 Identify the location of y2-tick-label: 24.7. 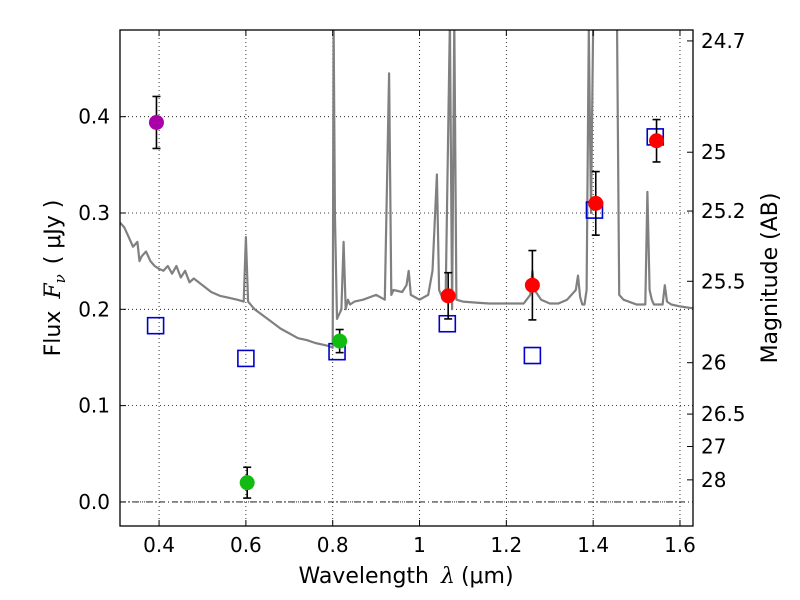
(723, 41).